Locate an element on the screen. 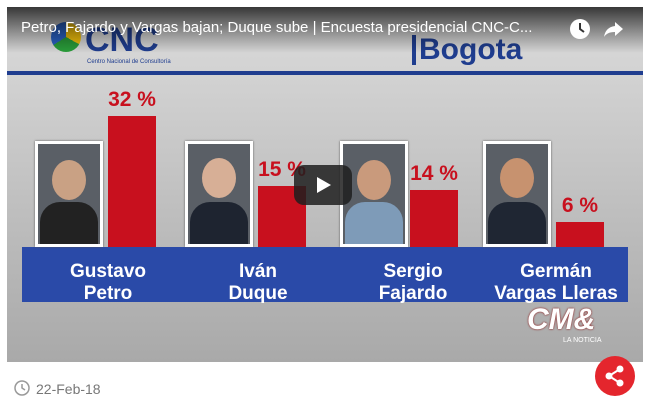 The height and width of the screenshot is (400, 652). candidate-name: Gustavo Petro is located at coordinates (108, 282).